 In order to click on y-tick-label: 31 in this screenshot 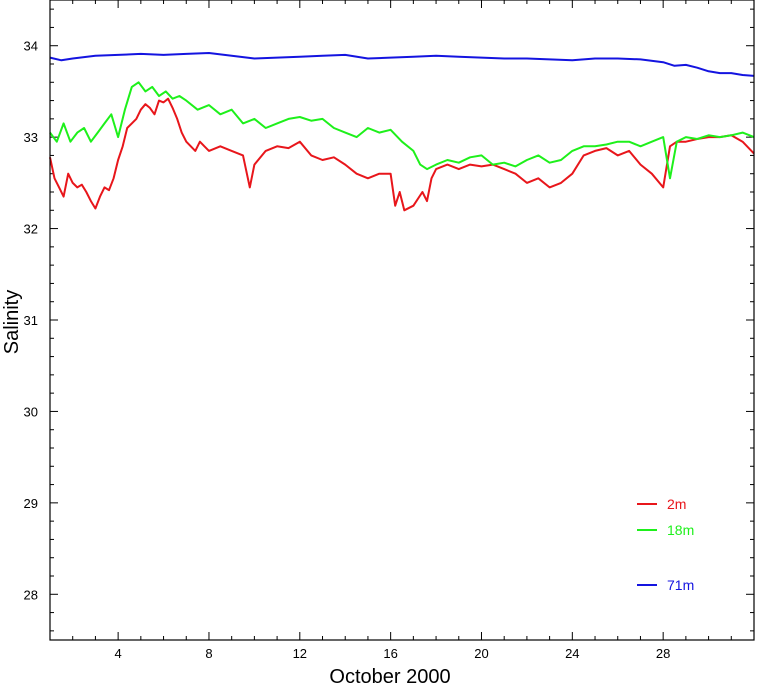, I will do `click(31, 320)`.